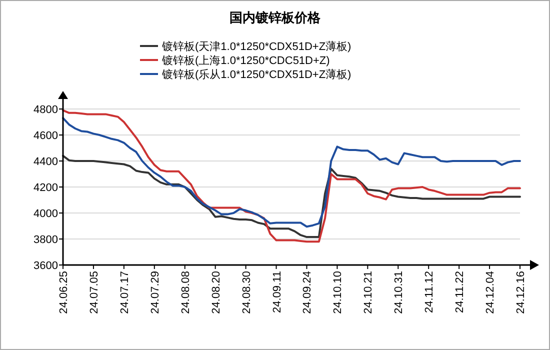  What do you see at coordinates (256, 46) in the screenshot?
I see `legend-label: 镀锌板(天津1.0*1250*CDX51D+Z薄板)` at bounding box center [256, 46].